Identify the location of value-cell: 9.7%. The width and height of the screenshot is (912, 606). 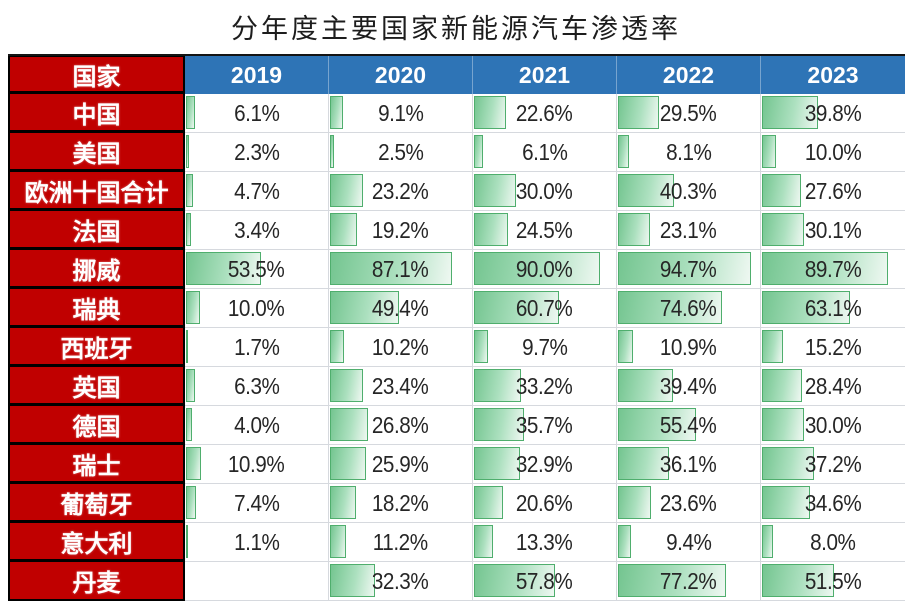
(545, 347).